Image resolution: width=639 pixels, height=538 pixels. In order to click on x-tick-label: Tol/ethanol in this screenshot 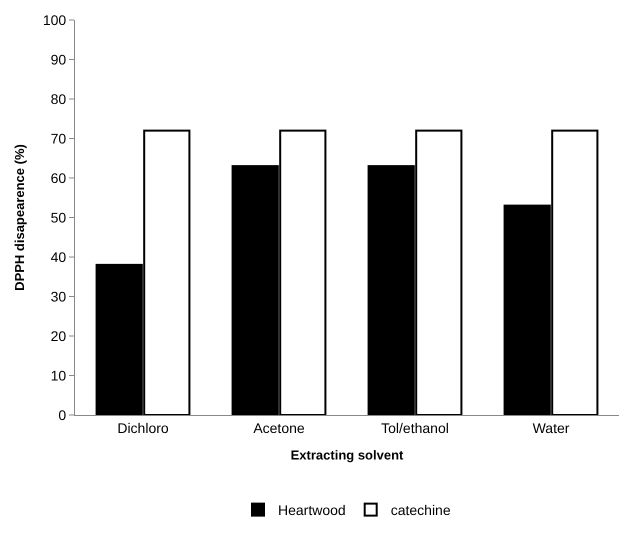, I will do `click(415, 428)`.